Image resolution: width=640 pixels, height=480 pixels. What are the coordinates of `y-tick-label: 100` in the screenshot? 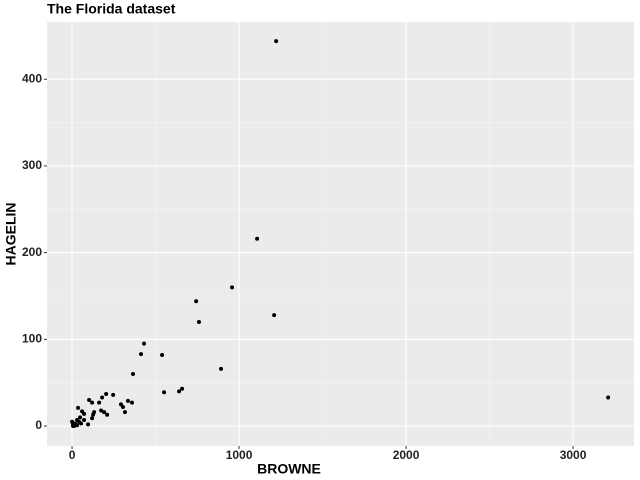 It's located at (32, 339).